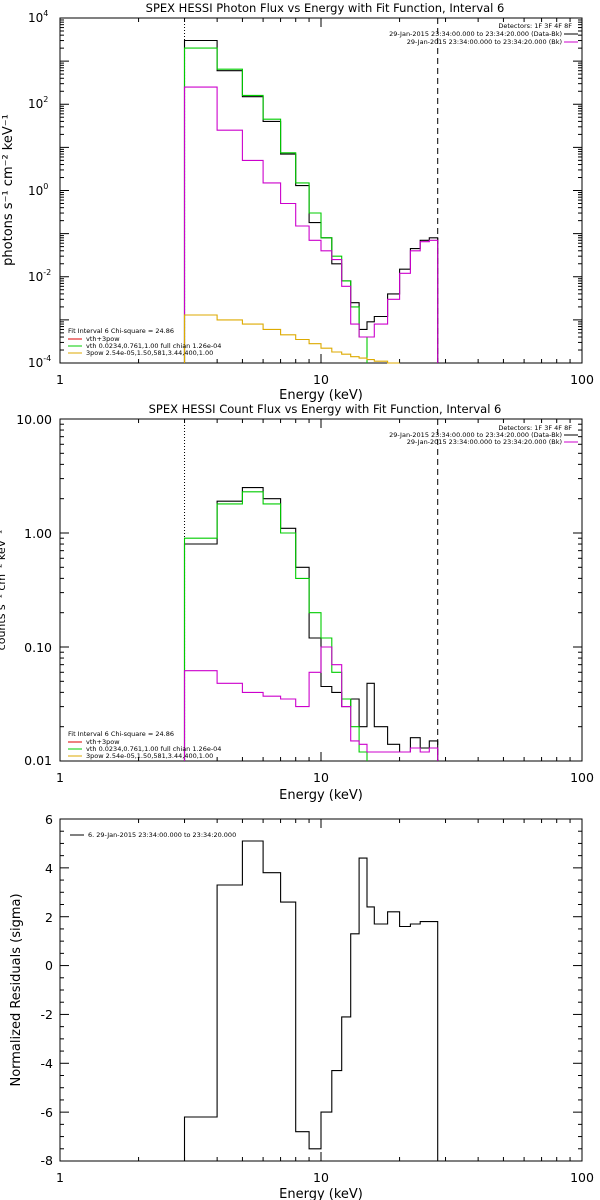 Image resolution: width=600 pixels, height=1200 pixels. What do you see at coordinates (47, 1112) in the screenshot?
I see `y-tick-label: -6` at bounding box center [47, 1112].